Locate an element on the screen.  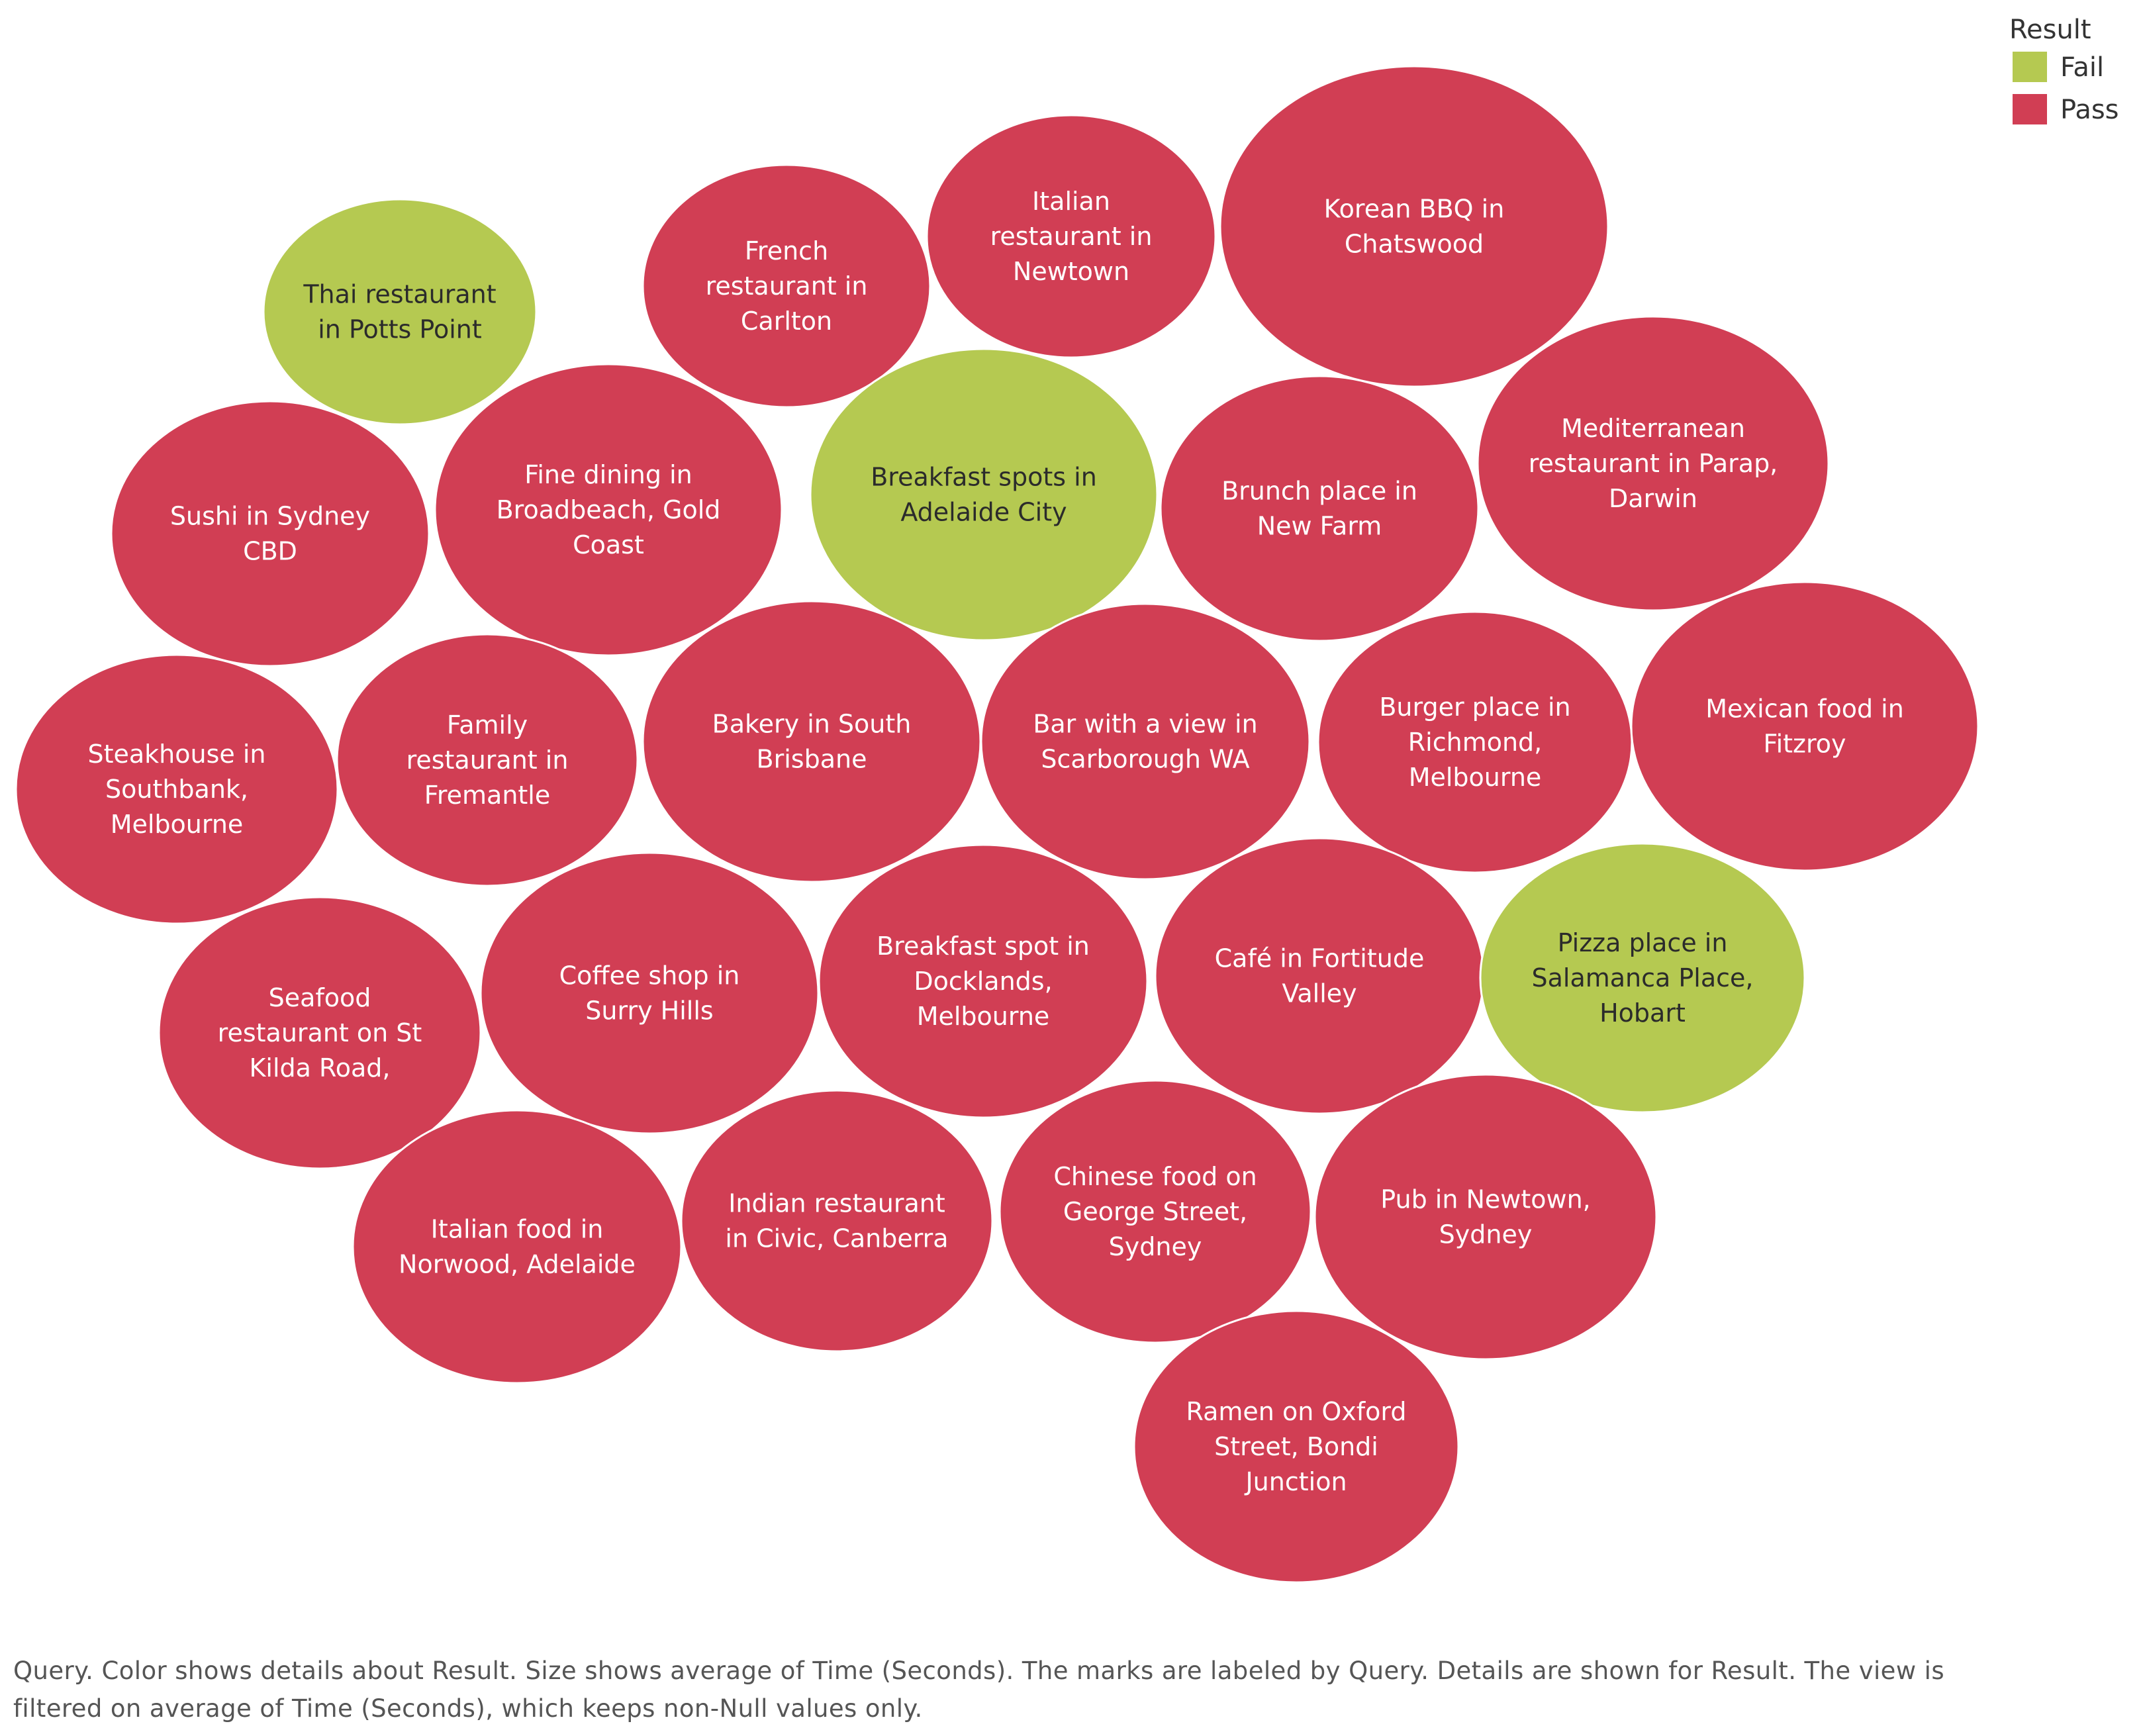
bubble-label: Docklands, is located at coordinates (983, 981).